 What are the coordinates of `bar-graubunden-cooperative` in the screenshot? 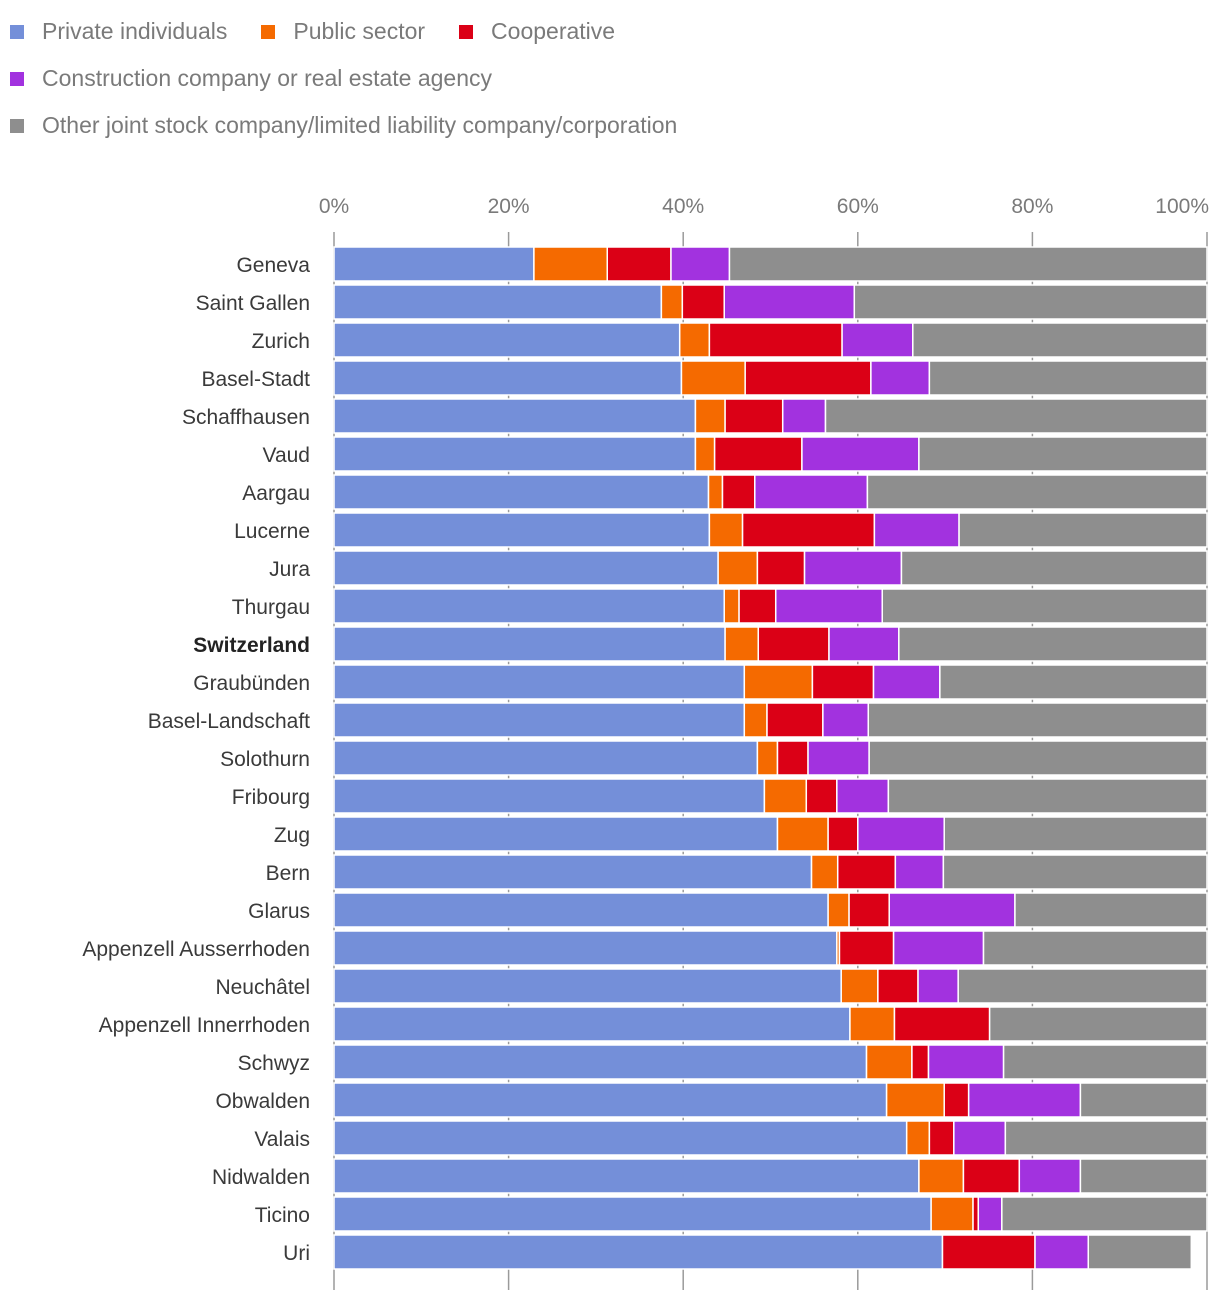 It's located at (843, 682).